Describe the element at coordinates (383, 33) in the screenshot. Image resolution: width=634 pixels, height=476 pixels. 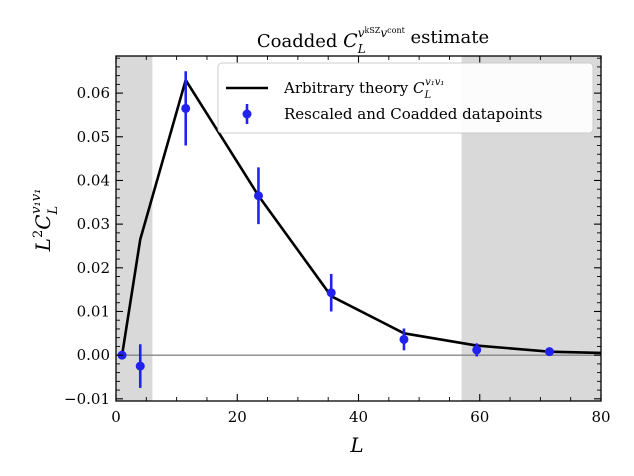
I see `title-sup-v2: v` at that location.